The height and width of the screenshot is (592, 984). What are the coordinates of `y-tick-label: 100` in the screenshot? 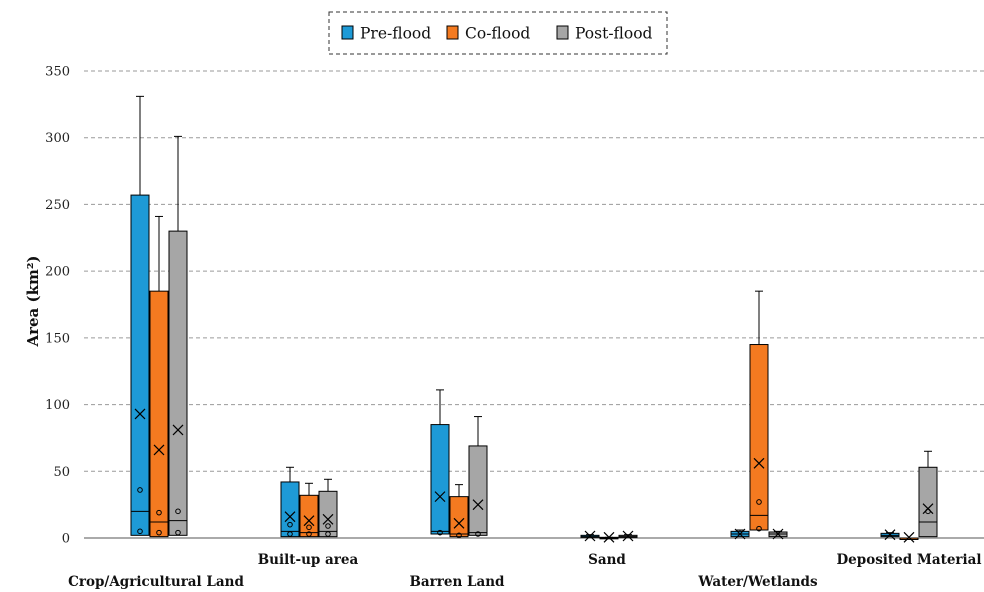 It's located at (57, 405).